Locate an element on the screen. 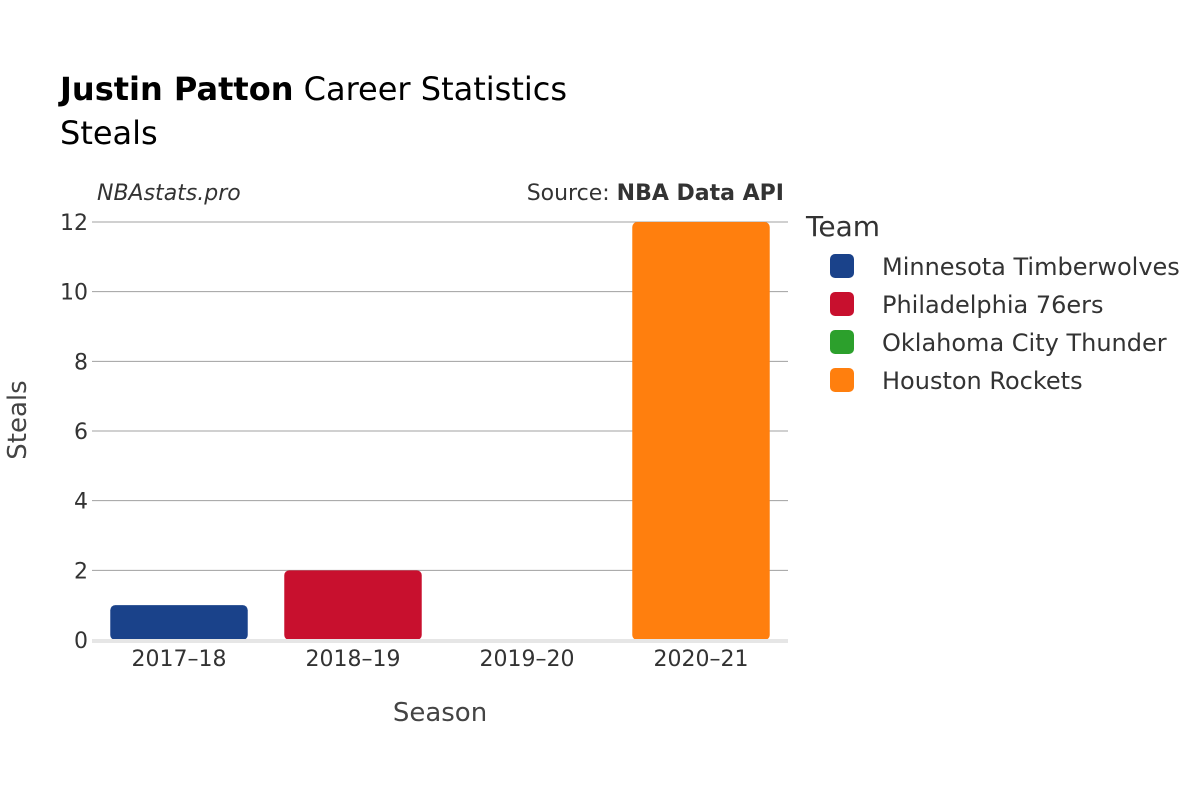  legend-label: Oklahoma City Thunder is located at coordinates (1024, 343).